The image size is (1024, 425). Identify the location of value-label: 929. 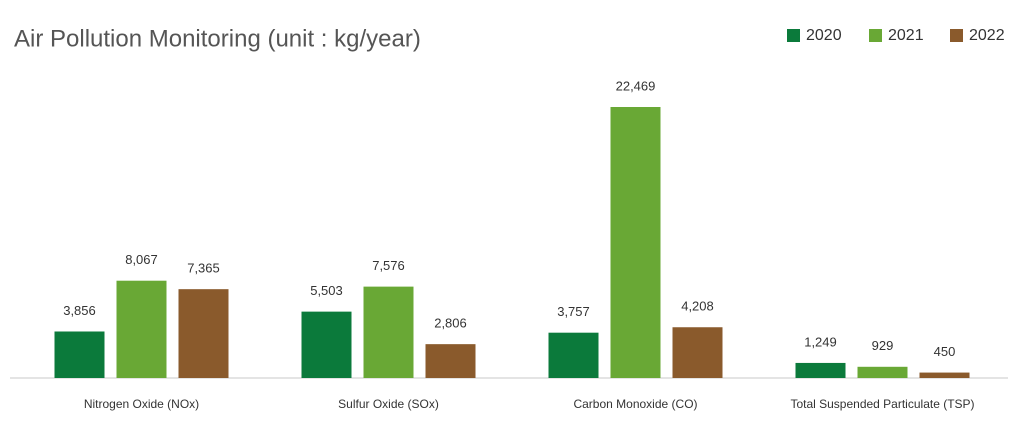
(883, 345).